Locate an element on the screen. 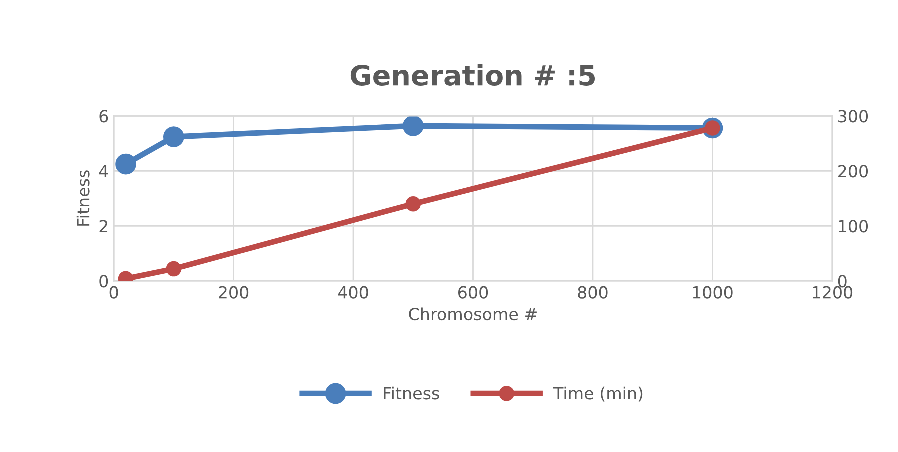  y-tick-label: 2 is located at coordinates (104, 226).